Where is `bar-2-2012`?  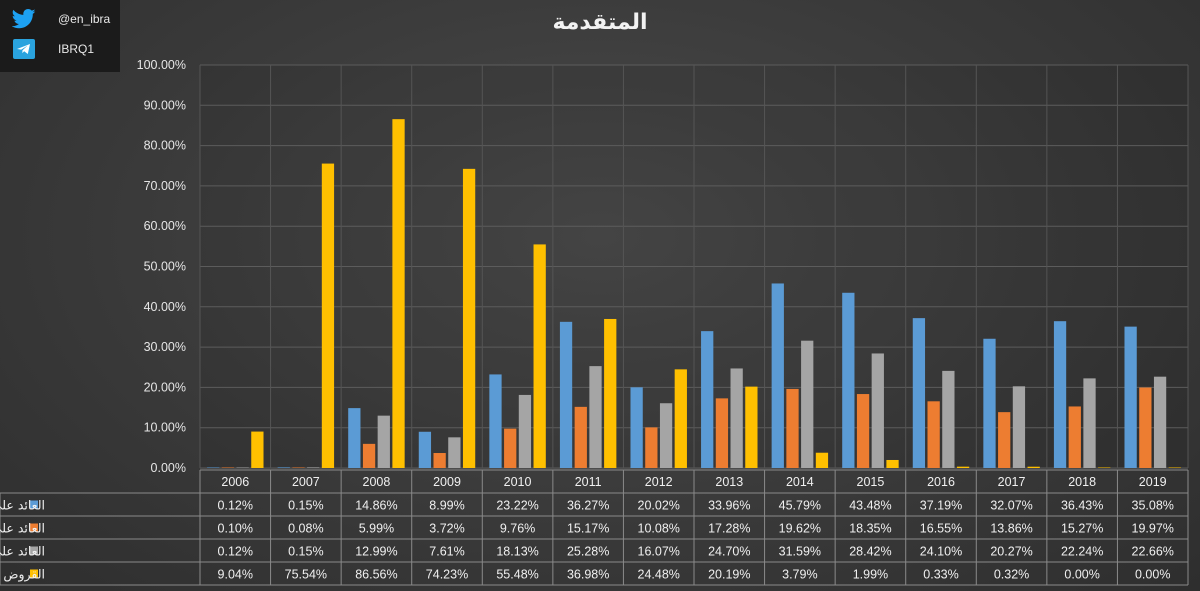
bar-2-2012 is located at coordinates (651, 447).